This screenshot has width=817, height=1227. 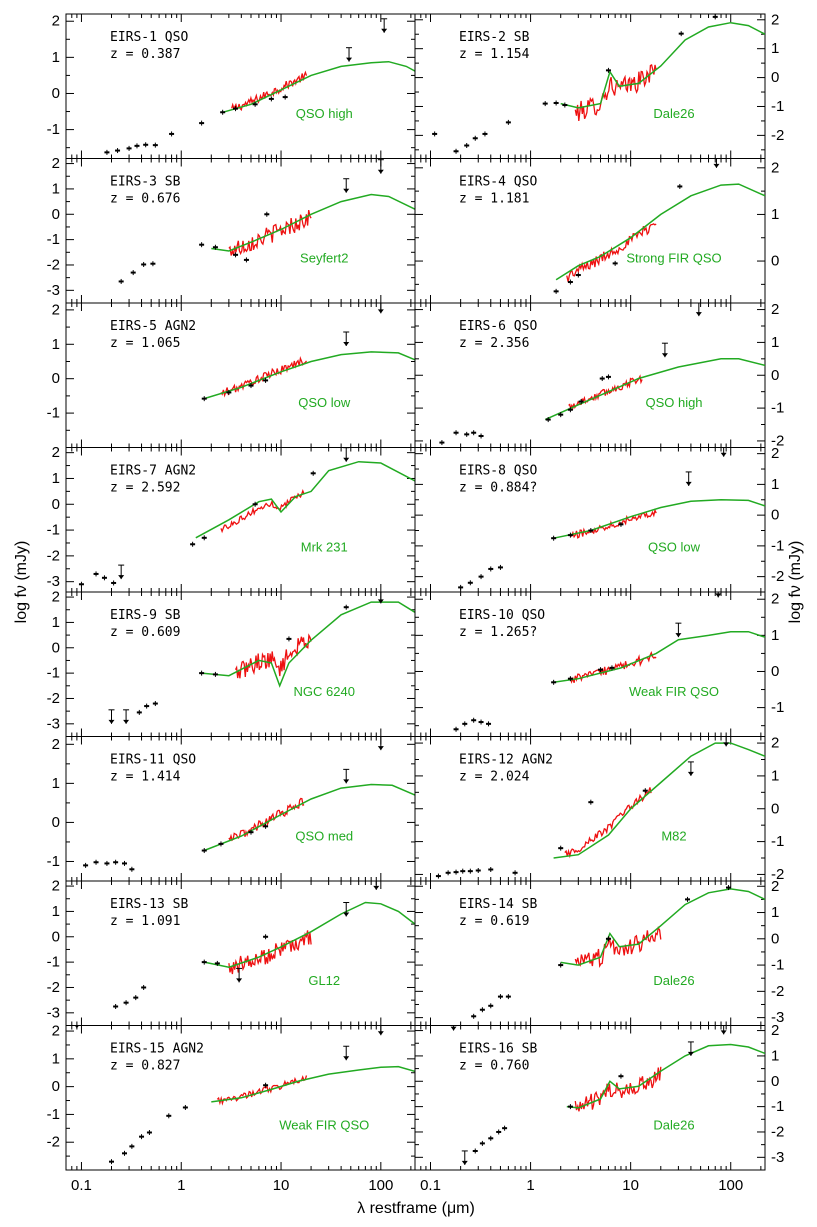 What do you see at coordinates (324, 1125) in the screenshot?
I see `panel-template-label: Weak FIR QSO` at bounding box center [324, 1125].